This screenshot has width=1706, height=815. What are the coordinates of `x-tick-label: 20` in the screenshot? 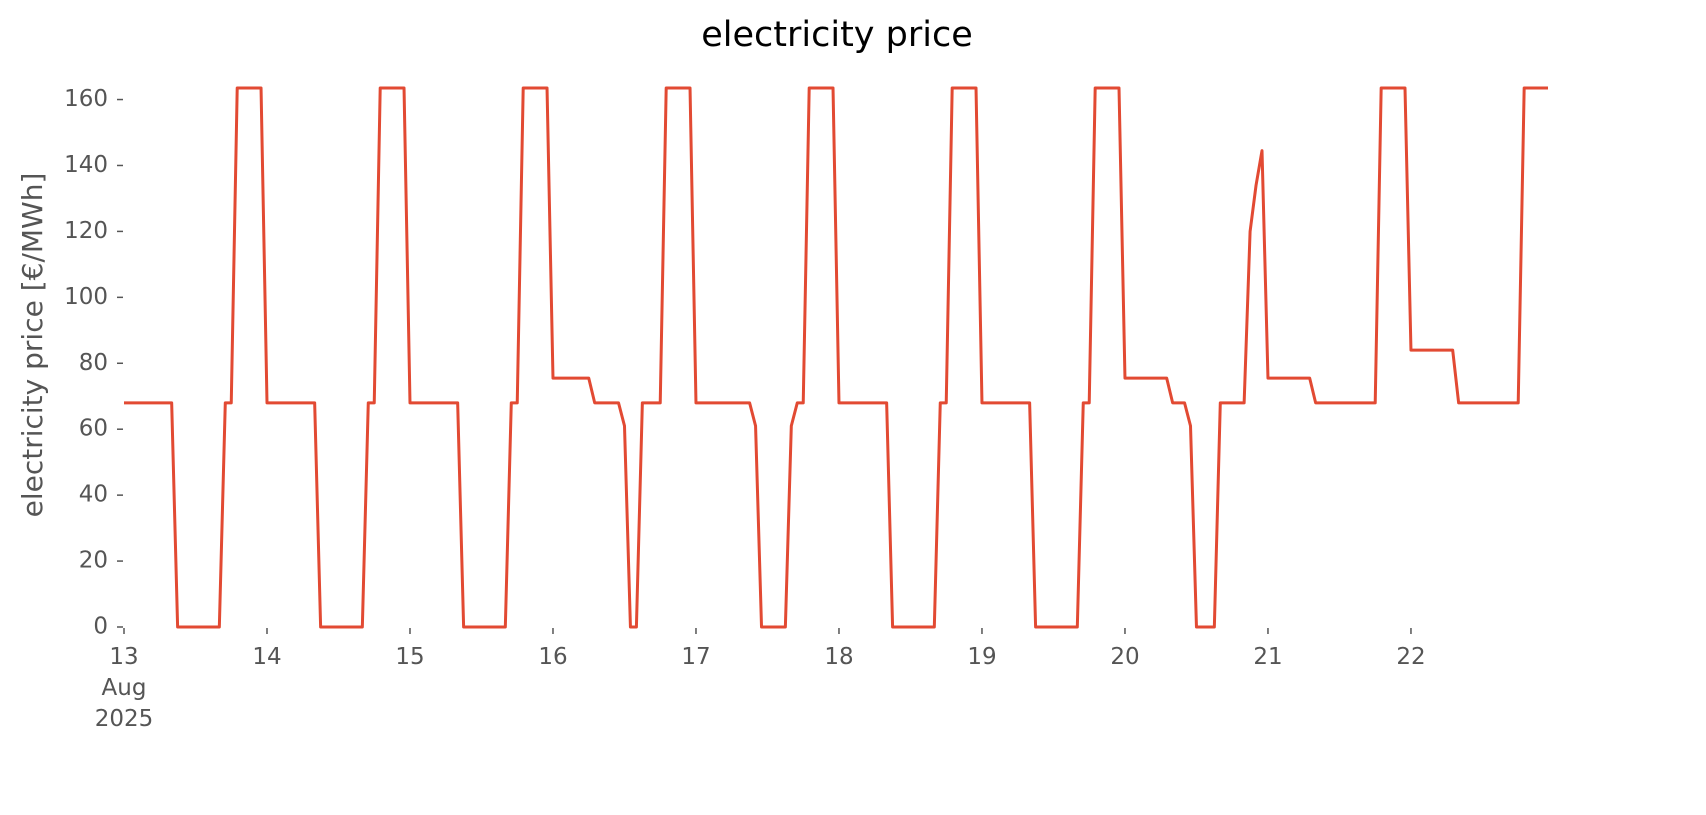 It's located at (1124, 657).